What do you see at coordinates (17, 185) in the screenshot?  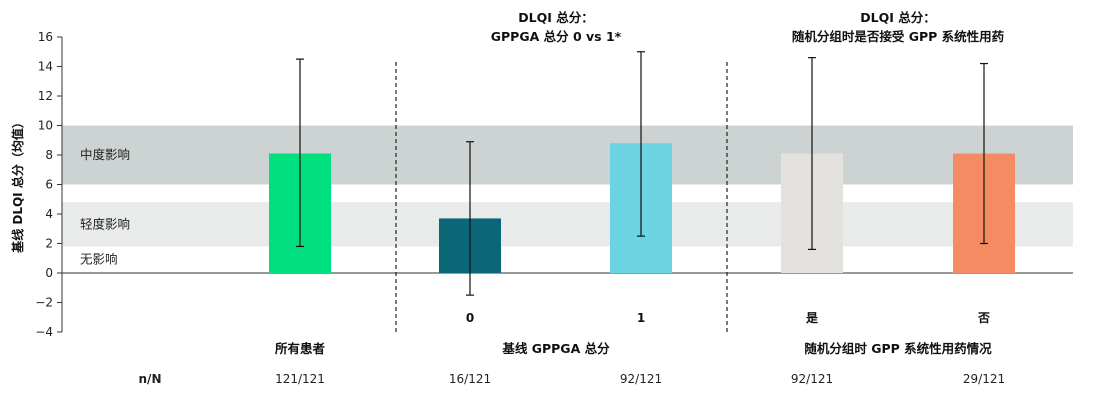 I see `y-axis-title: 基线 DLQI 总分（均值）` at bounding box center [17, 185].